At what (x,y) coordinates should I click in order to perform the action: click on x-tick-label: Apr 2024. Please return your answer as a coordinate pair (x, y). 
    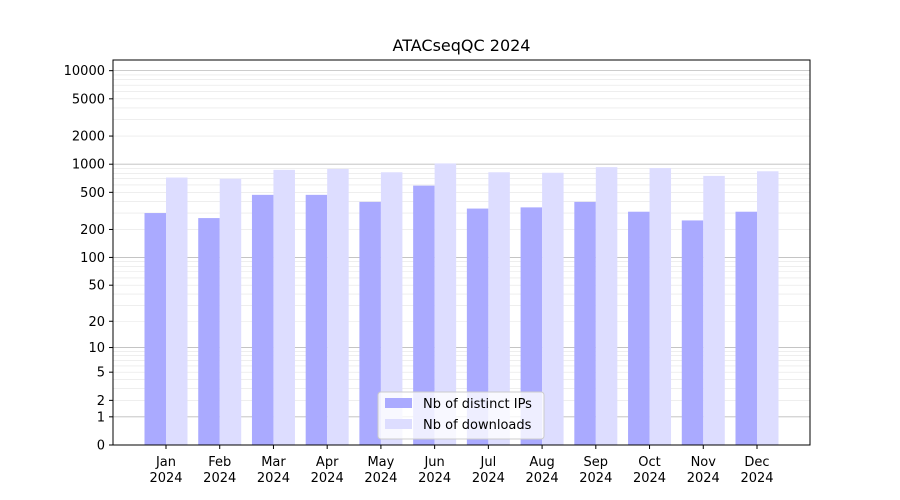
    Looking at the image, I should click on (327, 470).